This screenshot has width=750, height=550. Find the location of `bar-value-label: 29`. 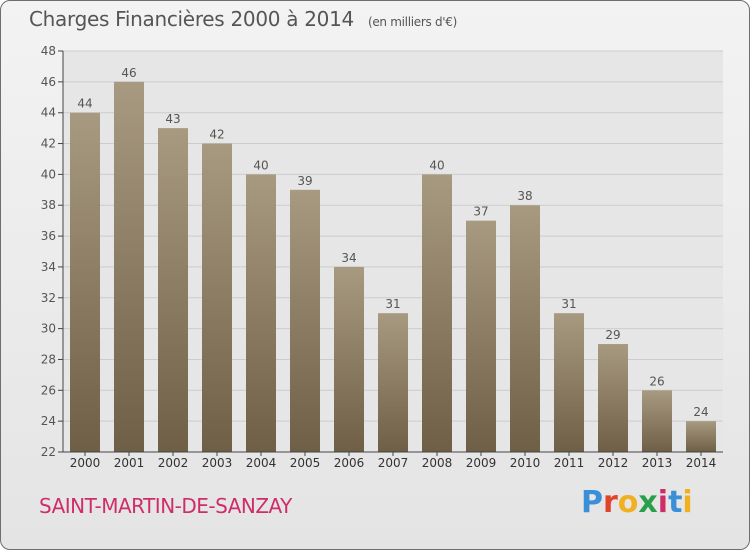

bar-value-label: 29 is located at coordinates (612, 335).